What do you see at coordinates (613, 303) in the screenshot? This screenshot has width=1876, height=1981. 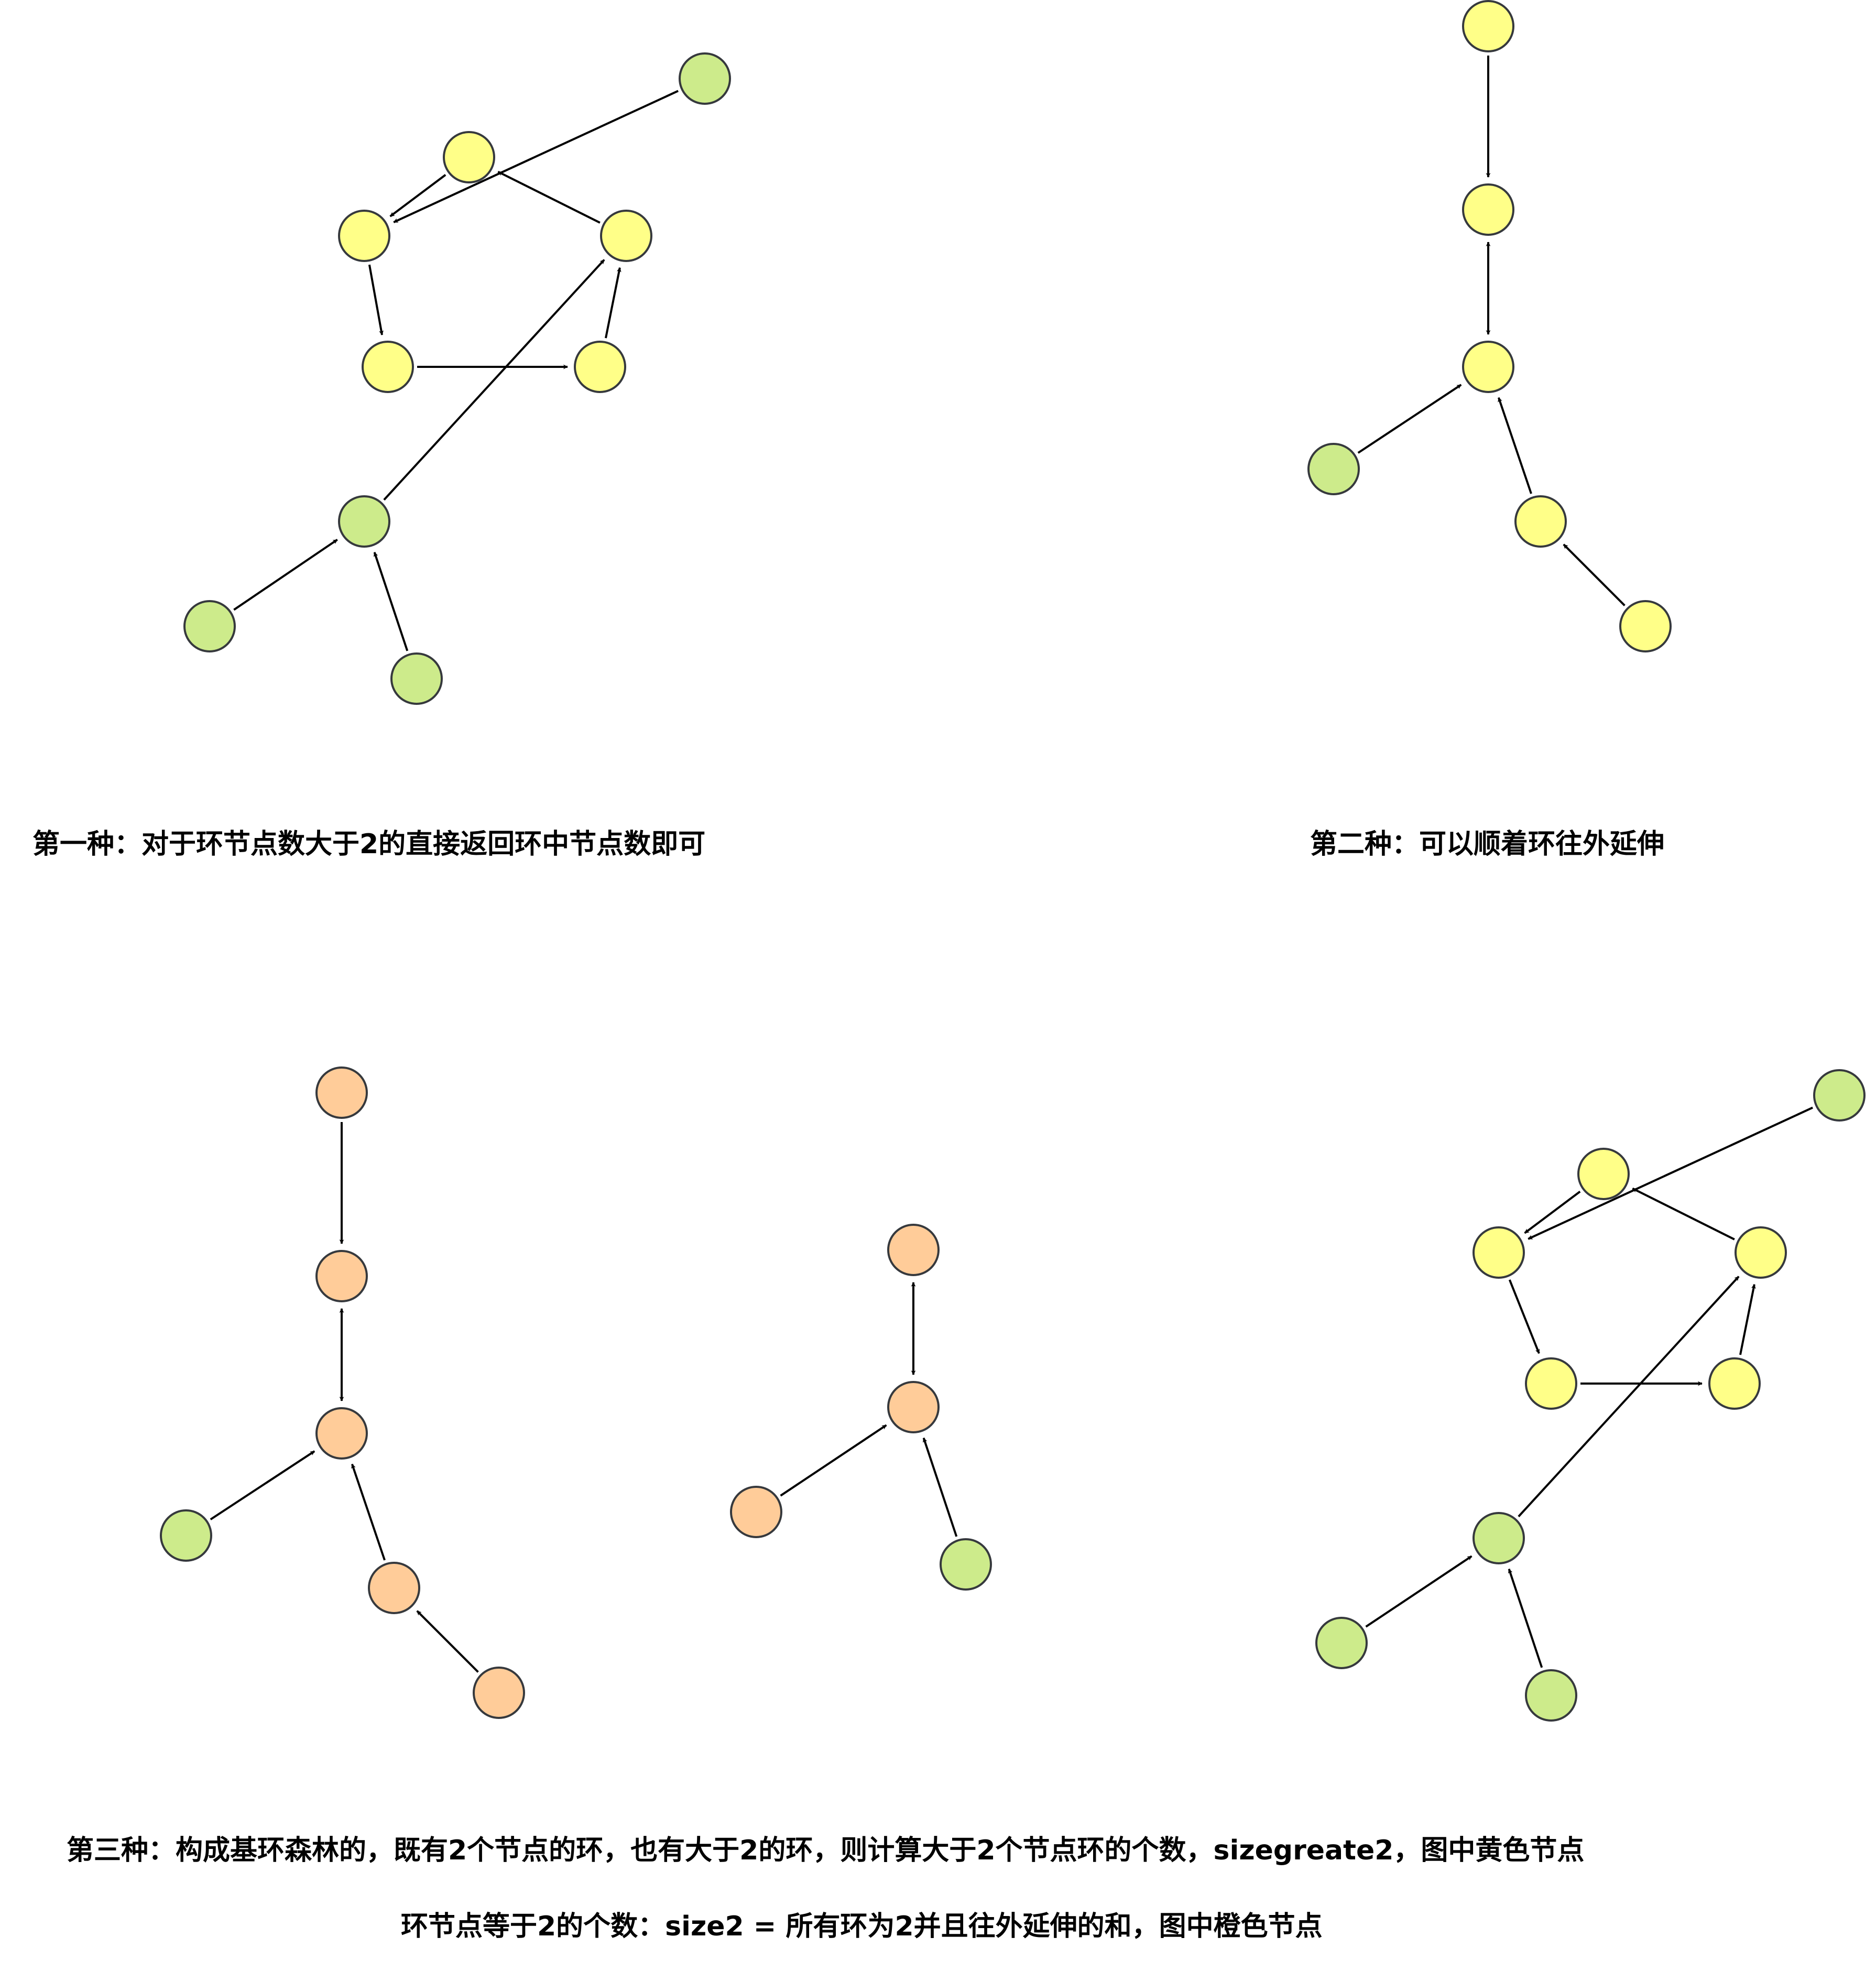 I see `edge-a2-a3` at bounding box center [613, 303].